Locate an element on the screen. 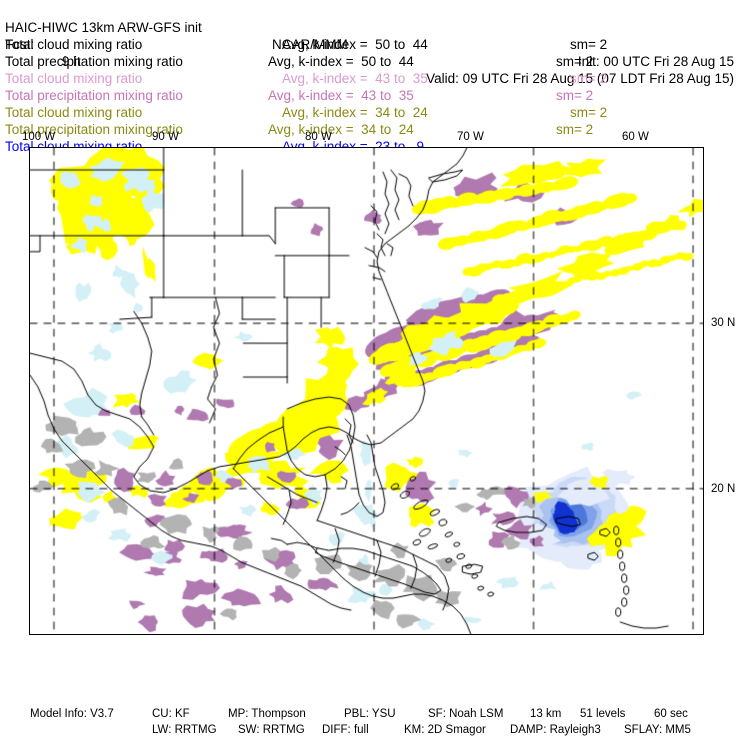 This screenshot has height=740, width=740. latitude-label: 30 N is located at coordinates (723, 323).